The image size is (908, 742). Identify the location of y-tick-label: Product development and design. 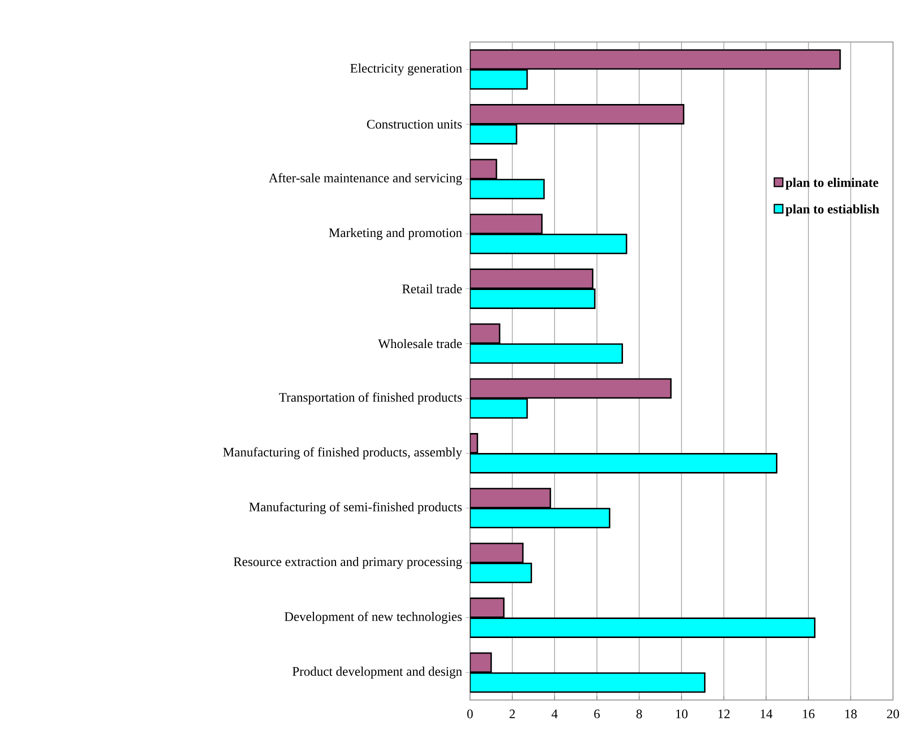
(377, 672).